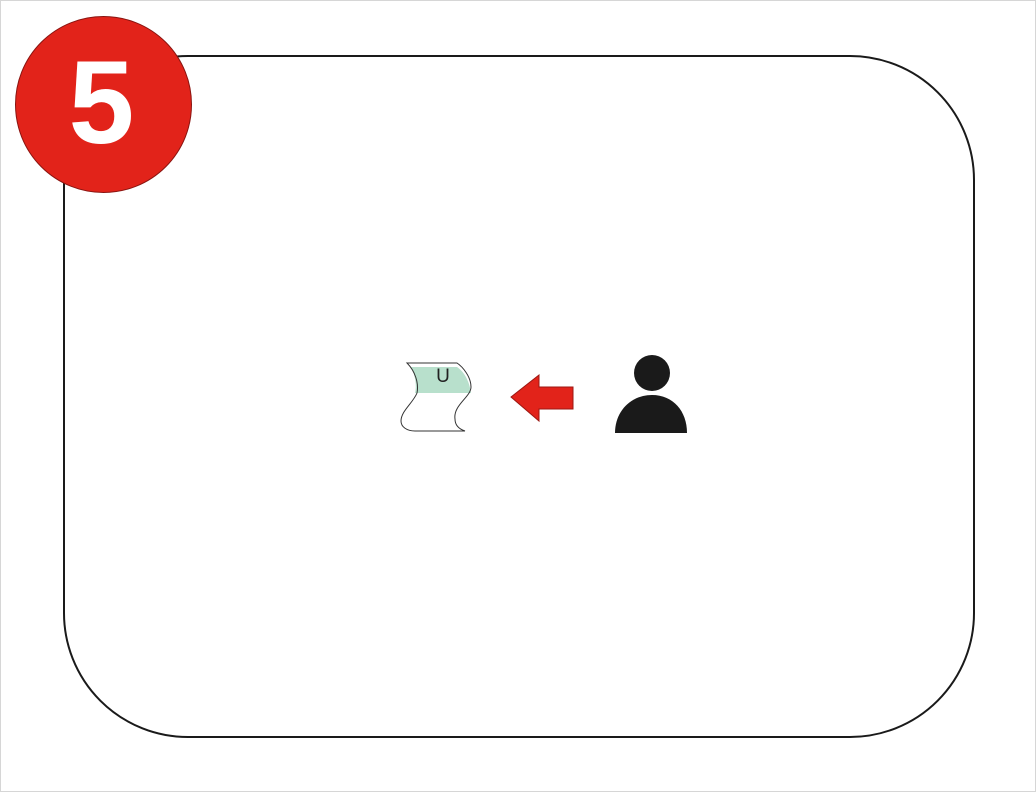 The image size is (1036, 792). I want to click on person-icon, so click(651, 394).